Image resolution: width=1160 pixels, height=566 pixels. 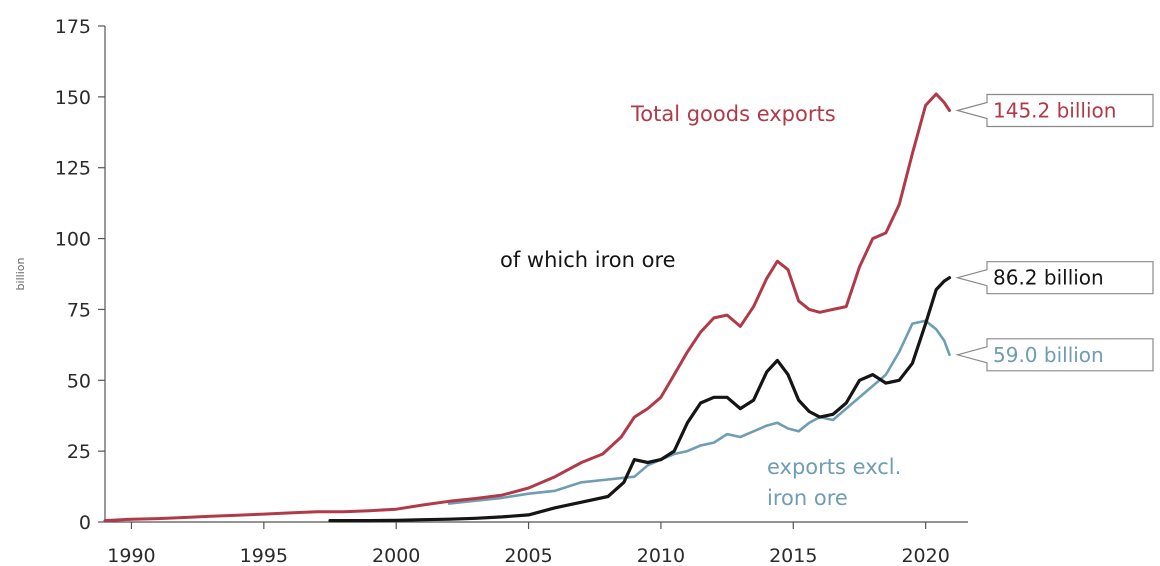 What do you see at coordinates (396, 555) in the screenshot?
I see `x-tick-label: 2000` at bounding box center [396, 555].